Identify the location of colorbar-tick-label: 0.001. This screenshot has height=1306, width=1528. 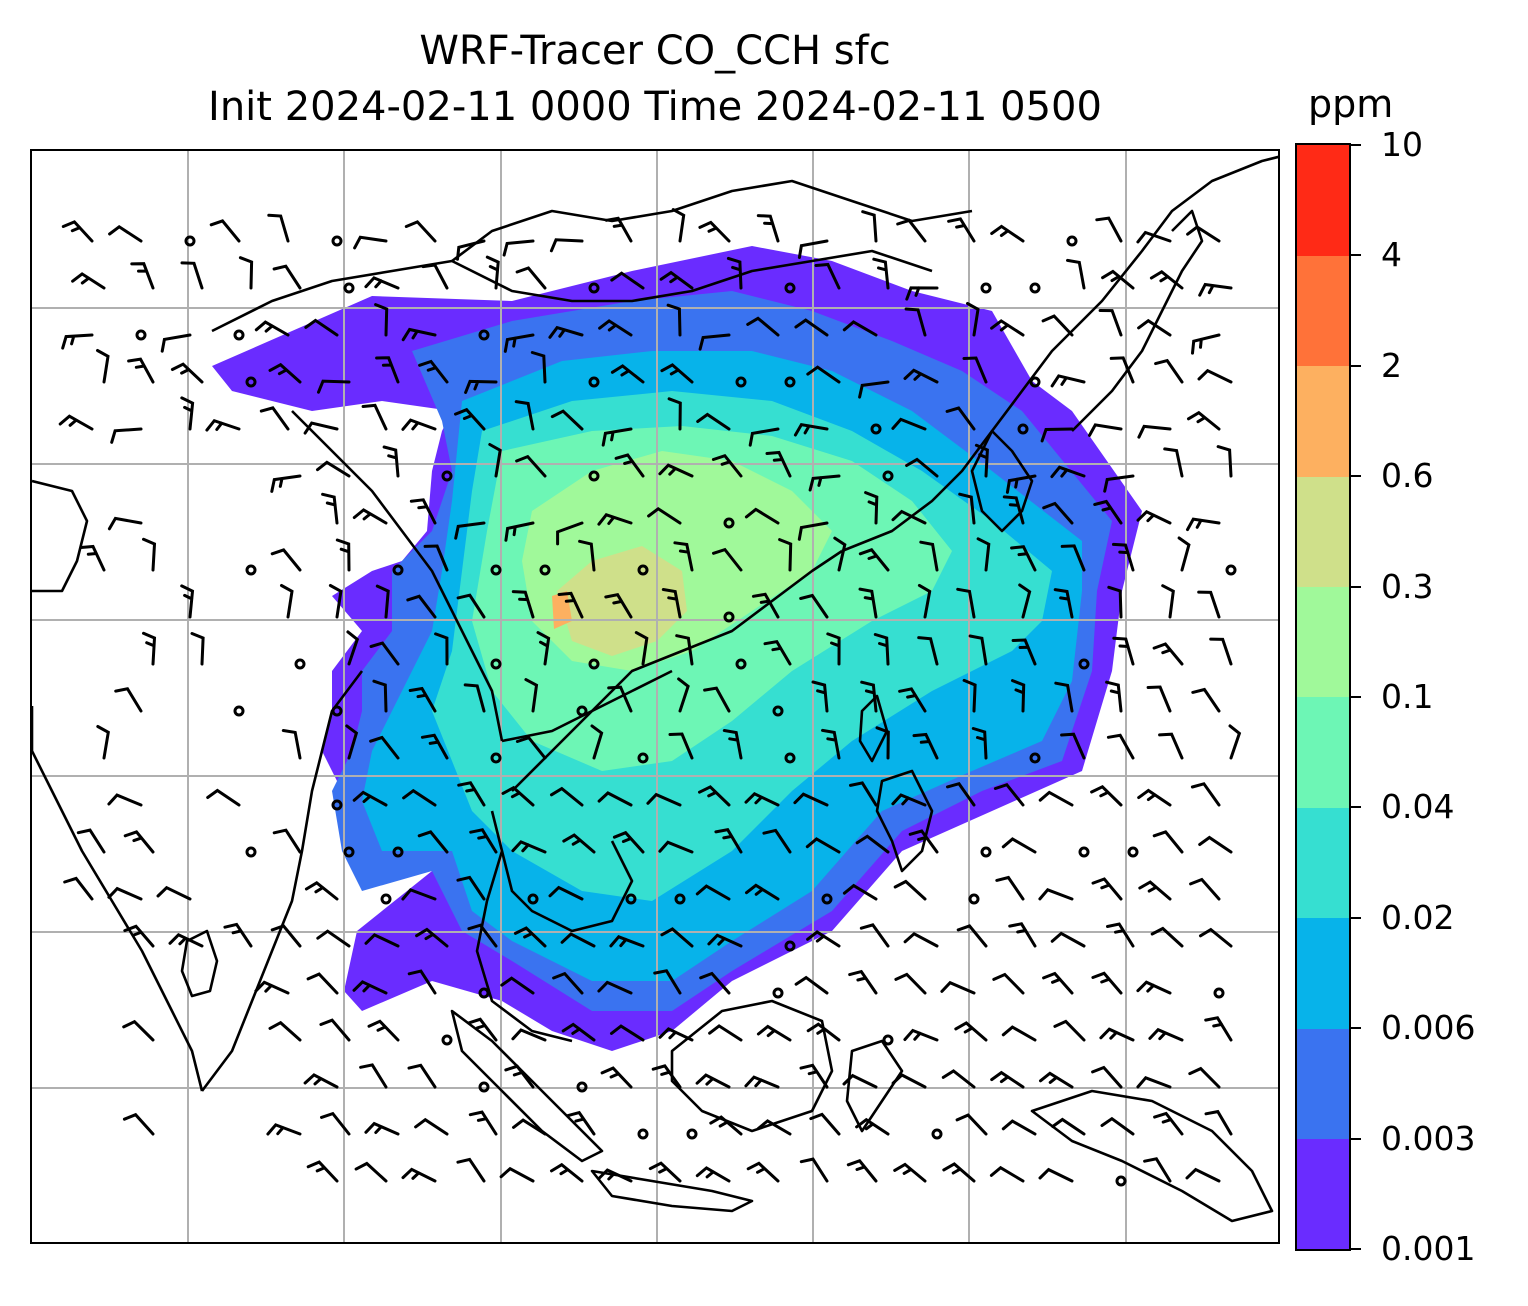
(1428, 1248).